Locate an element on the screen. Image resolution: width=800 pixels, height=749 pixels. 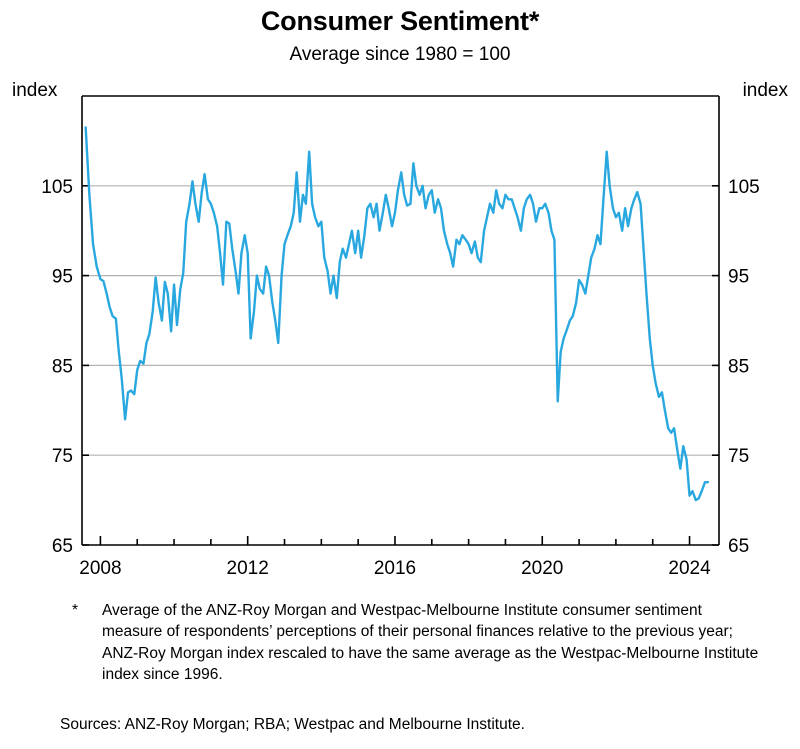
chart-subtitle: Average since 1980 = 100 is located at coordinates (400, 54).